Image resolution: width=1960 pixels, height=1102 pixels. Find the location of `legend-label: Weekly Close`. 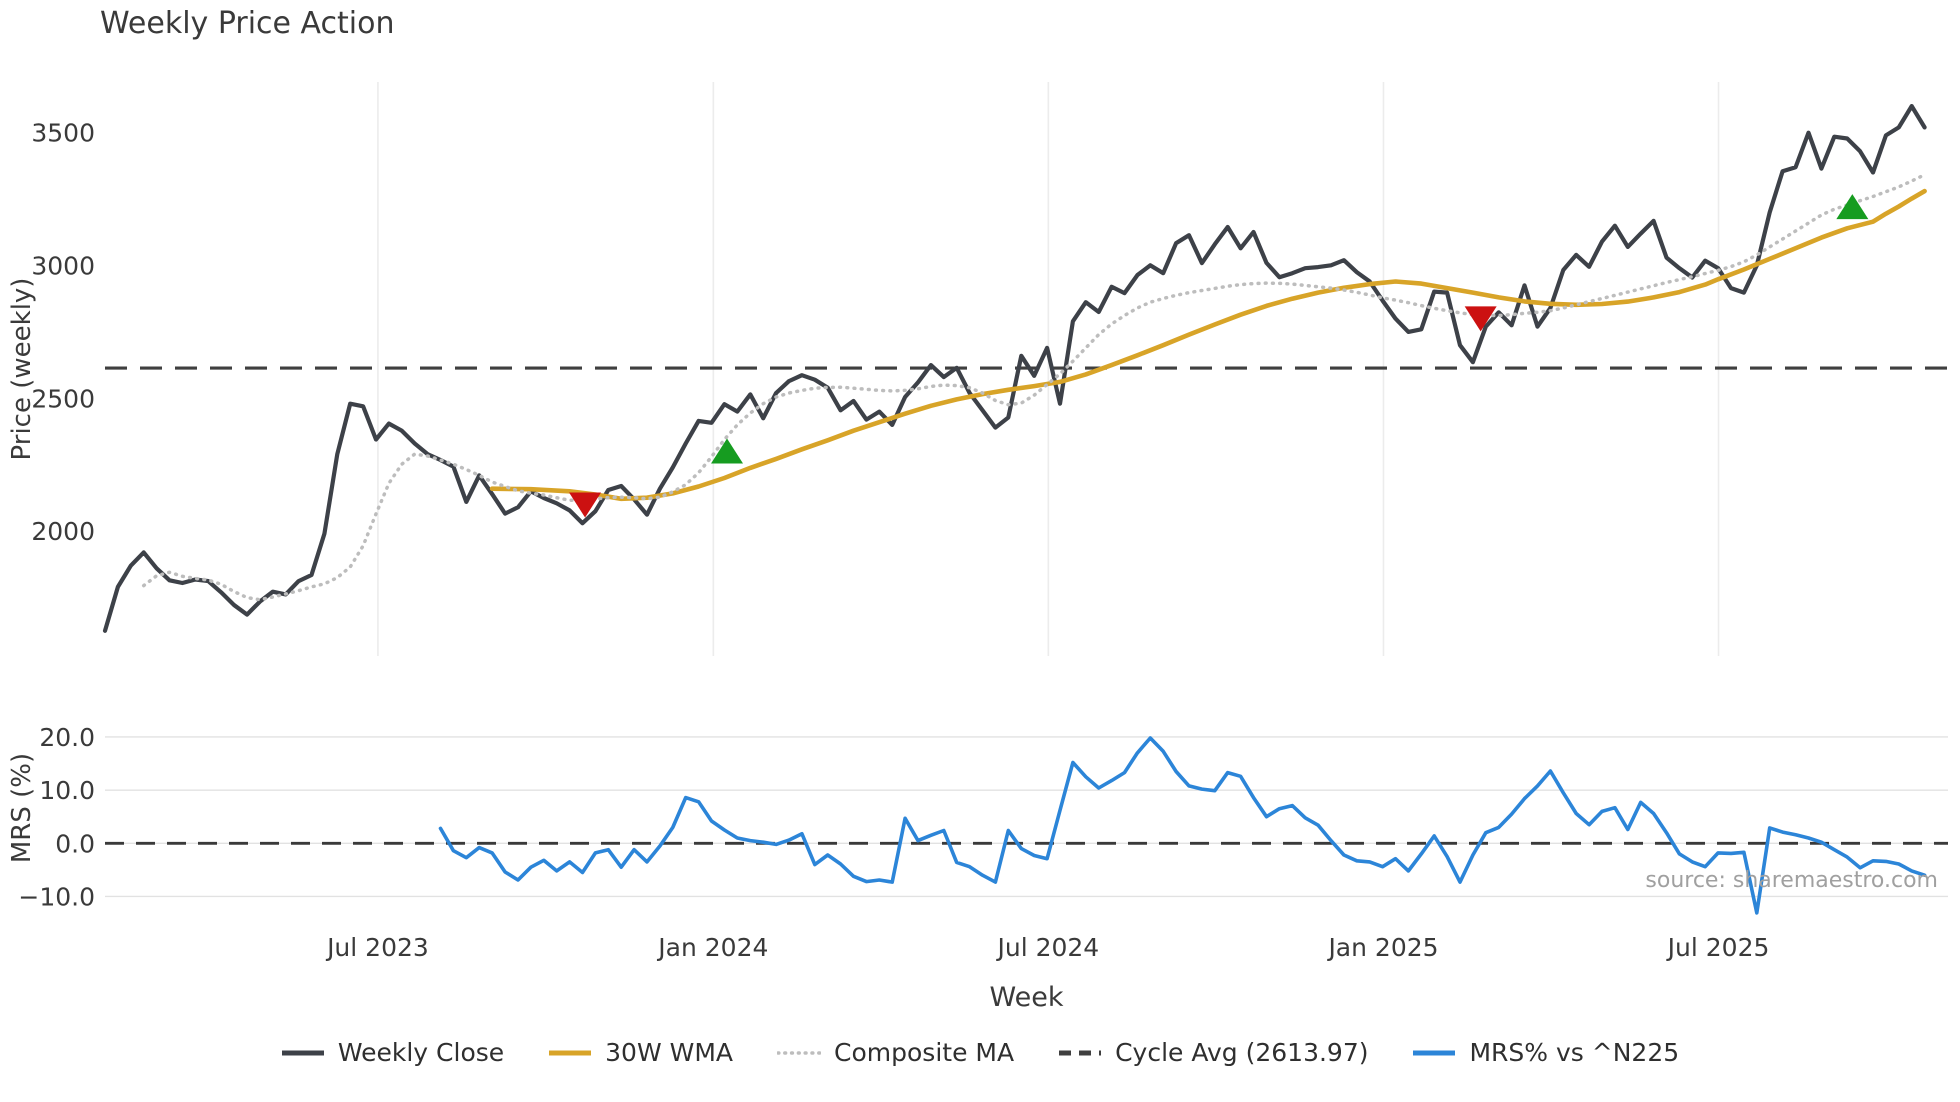

legend-label: Weekly Close is located at coordinates (421, 1052).